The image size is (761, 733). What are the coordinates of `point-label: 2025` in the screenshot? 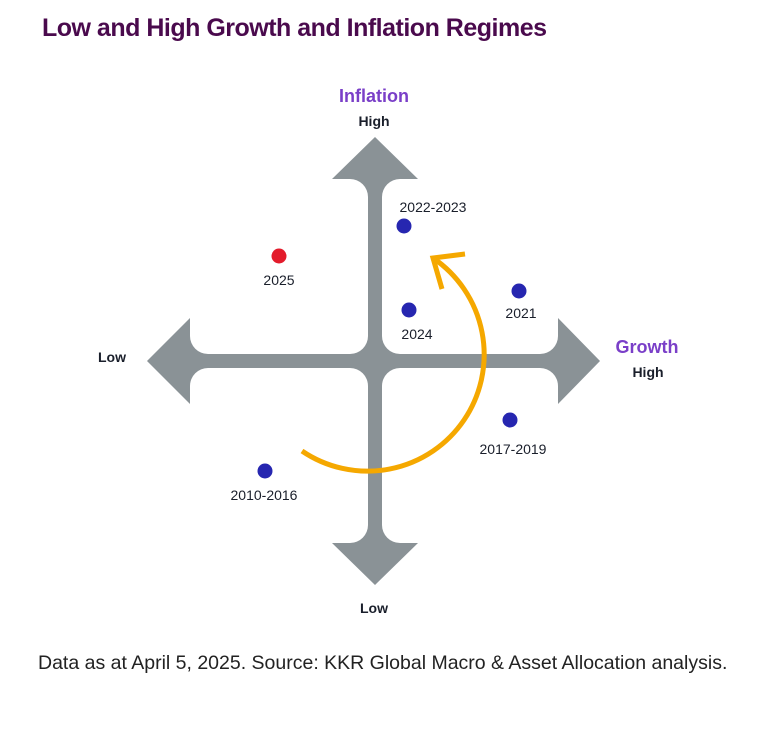 It's located at (278, 280).